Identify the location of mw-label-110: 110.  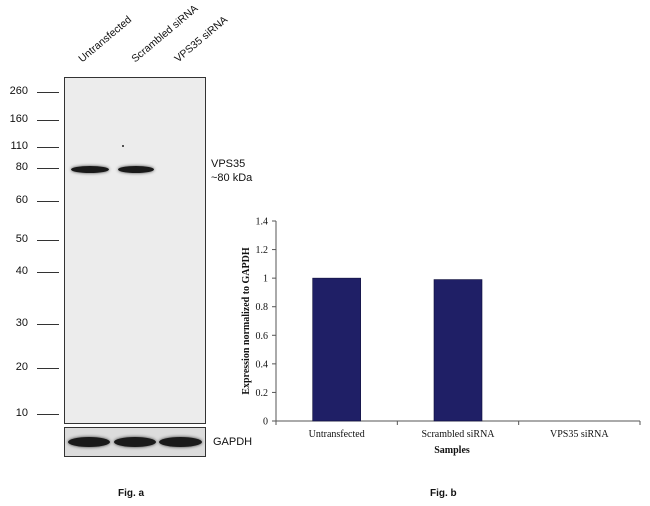
(19, 146).